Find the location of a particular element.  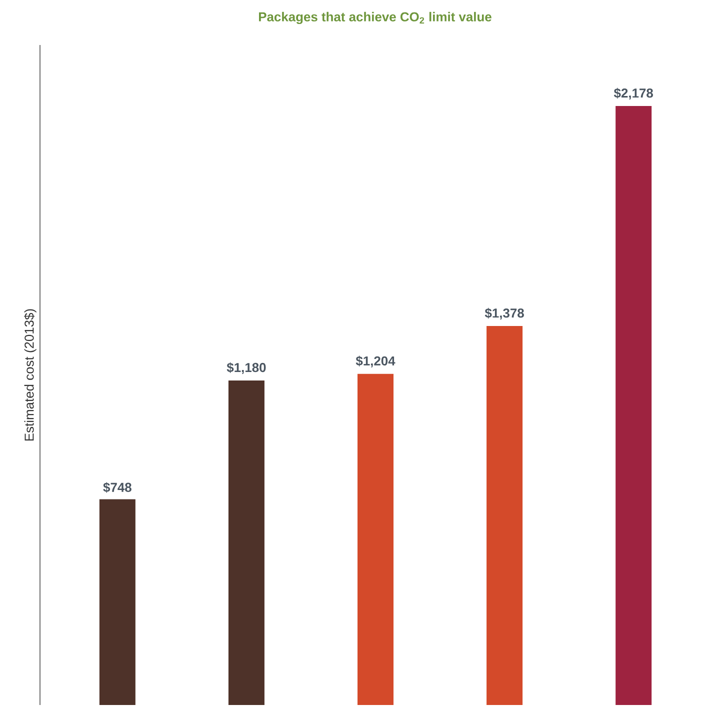

text: Packages that achieve CO$_{2}$ limit value is located at coordinates (375, 18).